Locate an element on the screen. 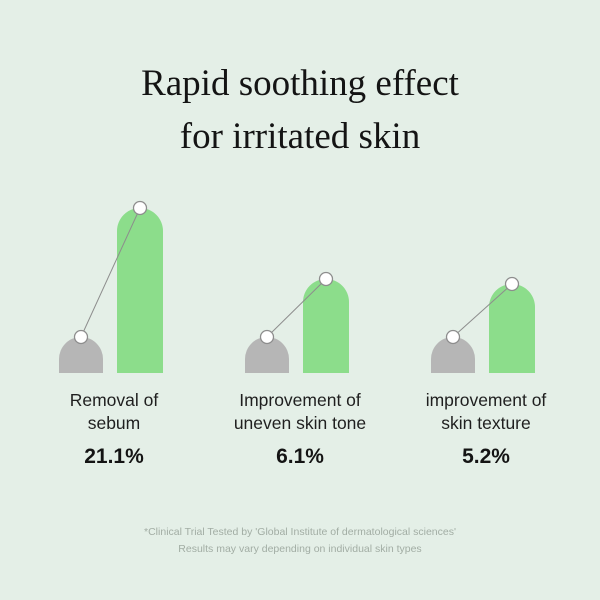 The image size is (600, 600). page-title-line2: for irritated skin is located at coordinates (300, 136).